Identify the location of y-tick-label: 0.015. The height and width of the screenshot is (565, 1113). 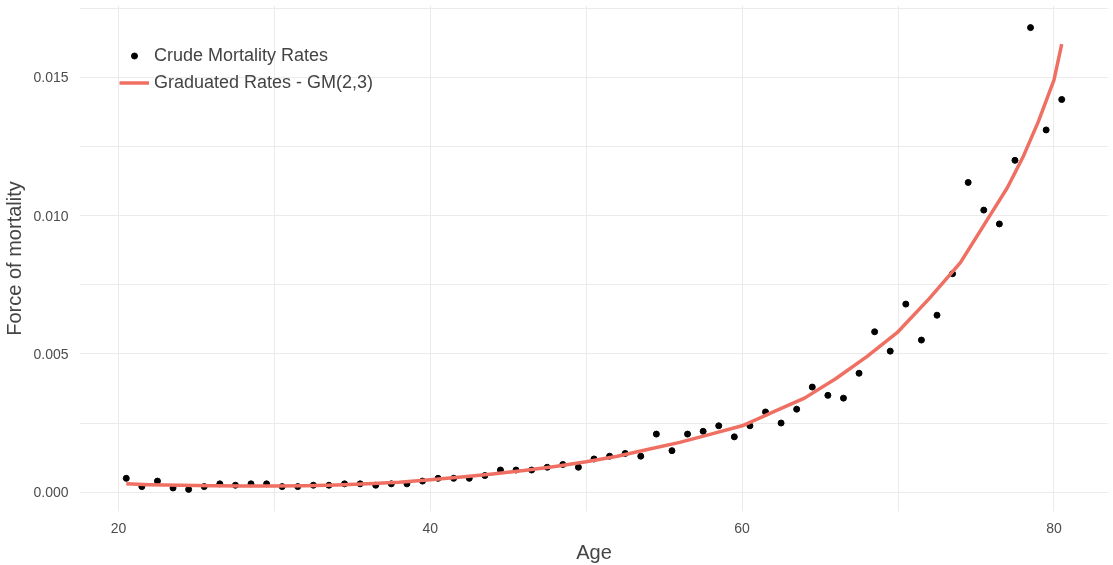
(51, 77).